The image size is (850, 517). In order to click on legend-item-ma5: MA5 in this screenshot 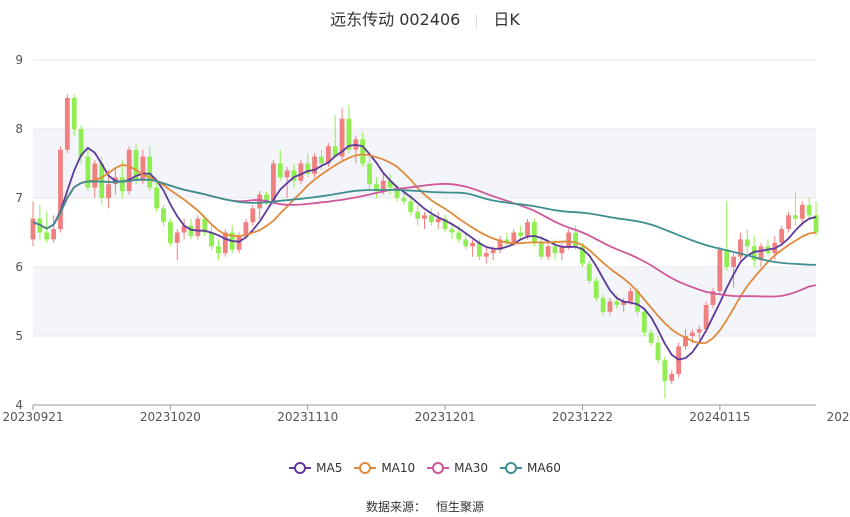, I will do `click(315, 468)`.